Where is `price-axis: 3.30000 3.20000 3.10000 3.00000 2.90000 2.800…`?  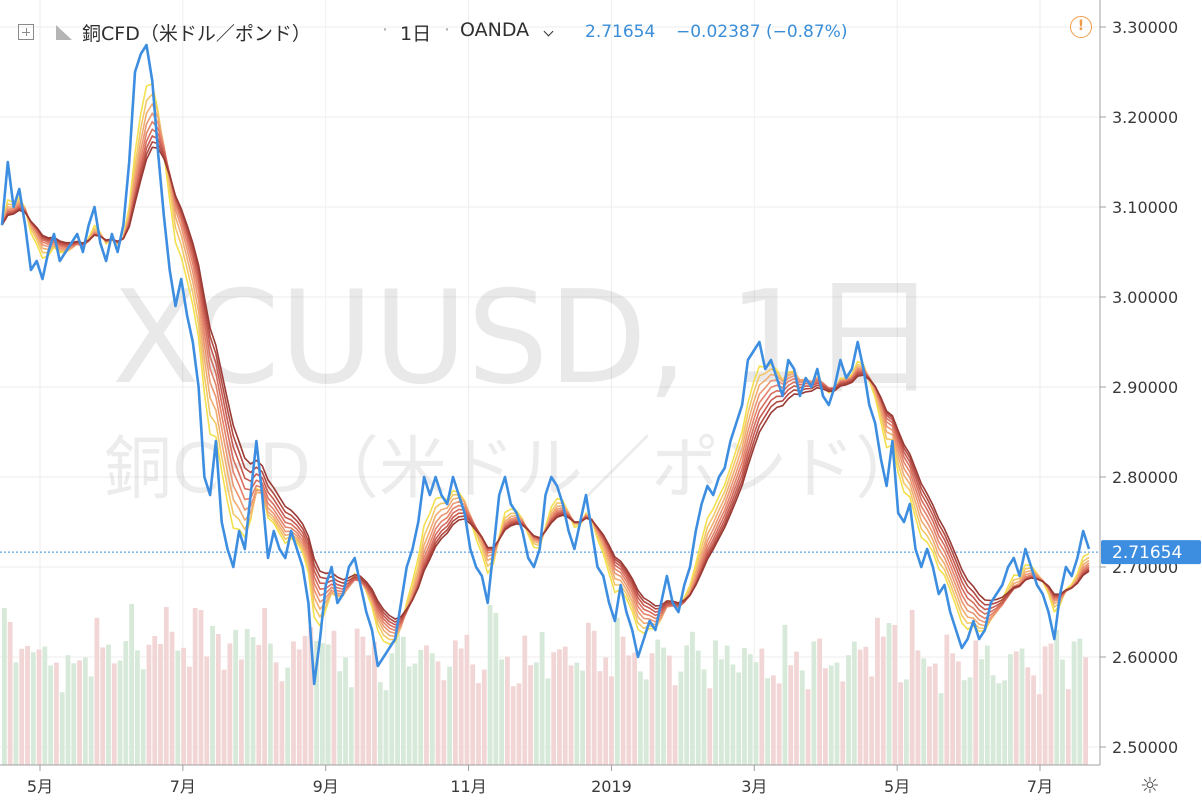 price-axis: 3.30000 3.20000 3.10000 3.00000 2.90000 2.800… is located at coordinates (1138, 382).